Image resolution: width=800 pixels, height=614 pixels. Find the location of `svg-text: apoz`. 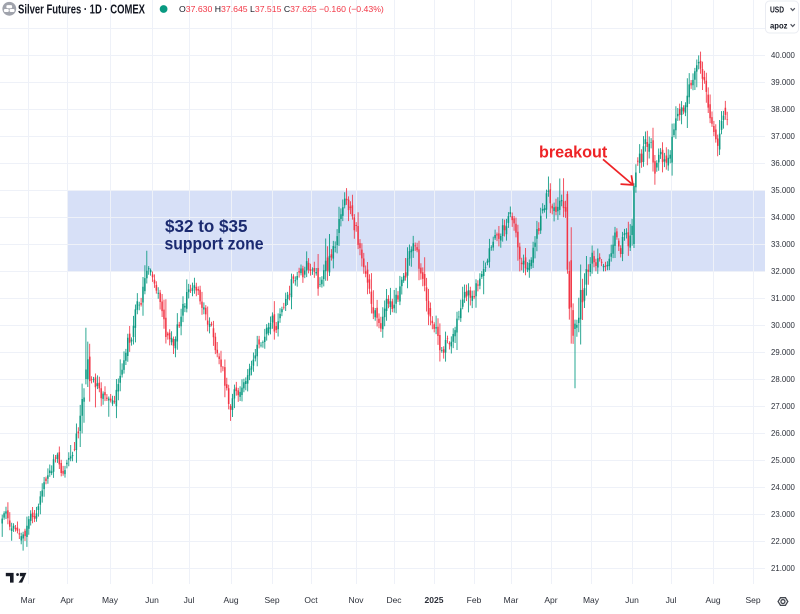

svg-text: apoz is located at coordinates (779, 25).